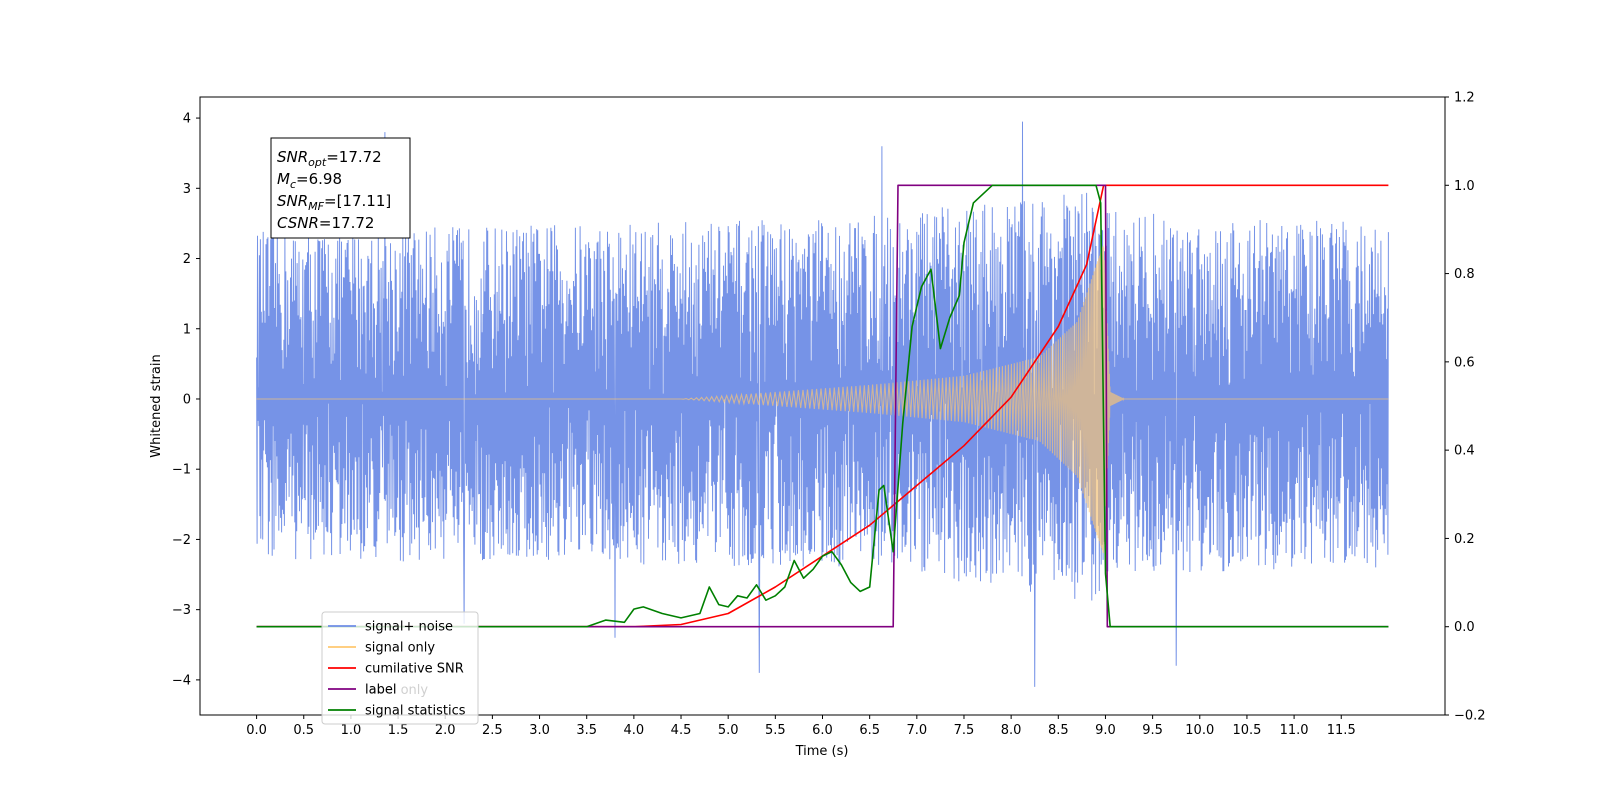 This screenshot has width=1600, height=800. What do you see at coordinates (1464, 539) in the screenshot?
I see `y-right-tick-label: 0.2` at bounding box center [1464, 539].